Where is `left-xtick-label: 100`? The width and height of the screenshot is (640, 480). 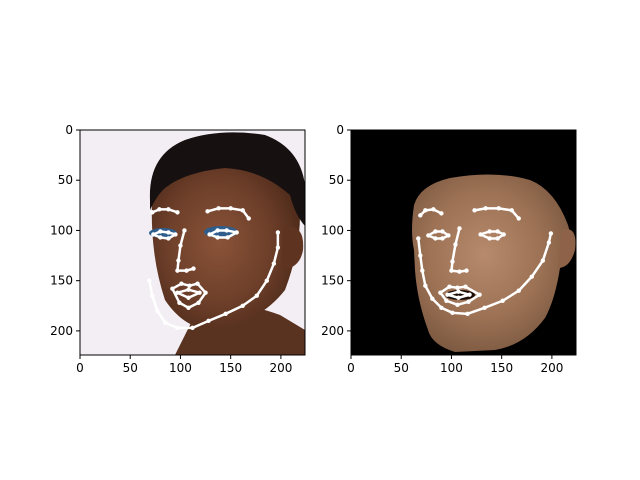
left-xtick-label: 100 is located at coordinates (180, 368).